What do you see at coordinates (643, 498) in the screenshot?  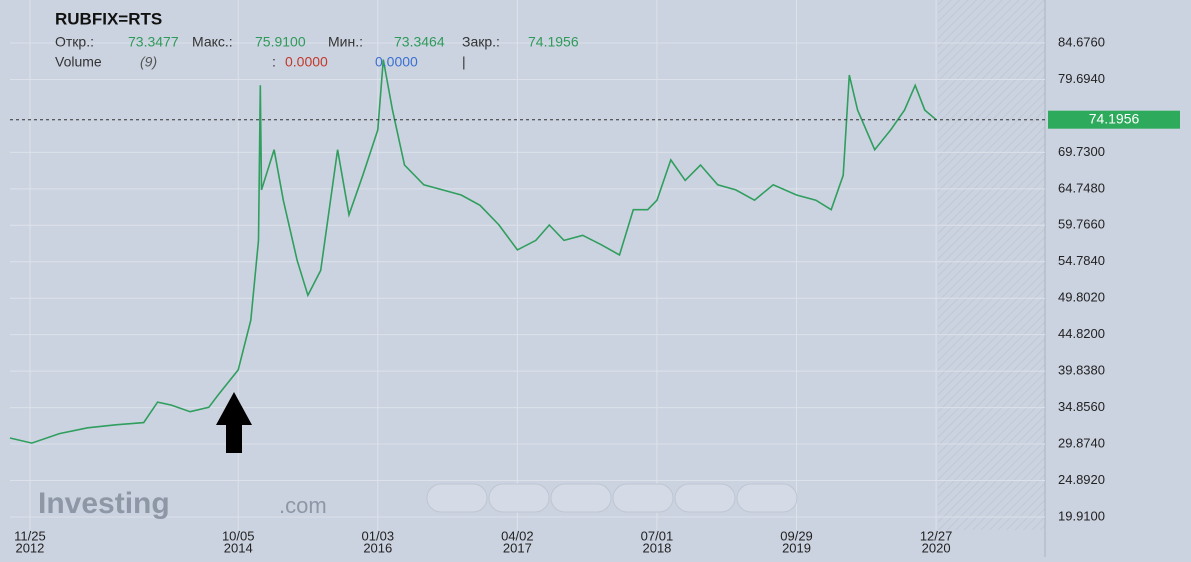 I see `zoom-fit-button` at bounding box center [643, 498].